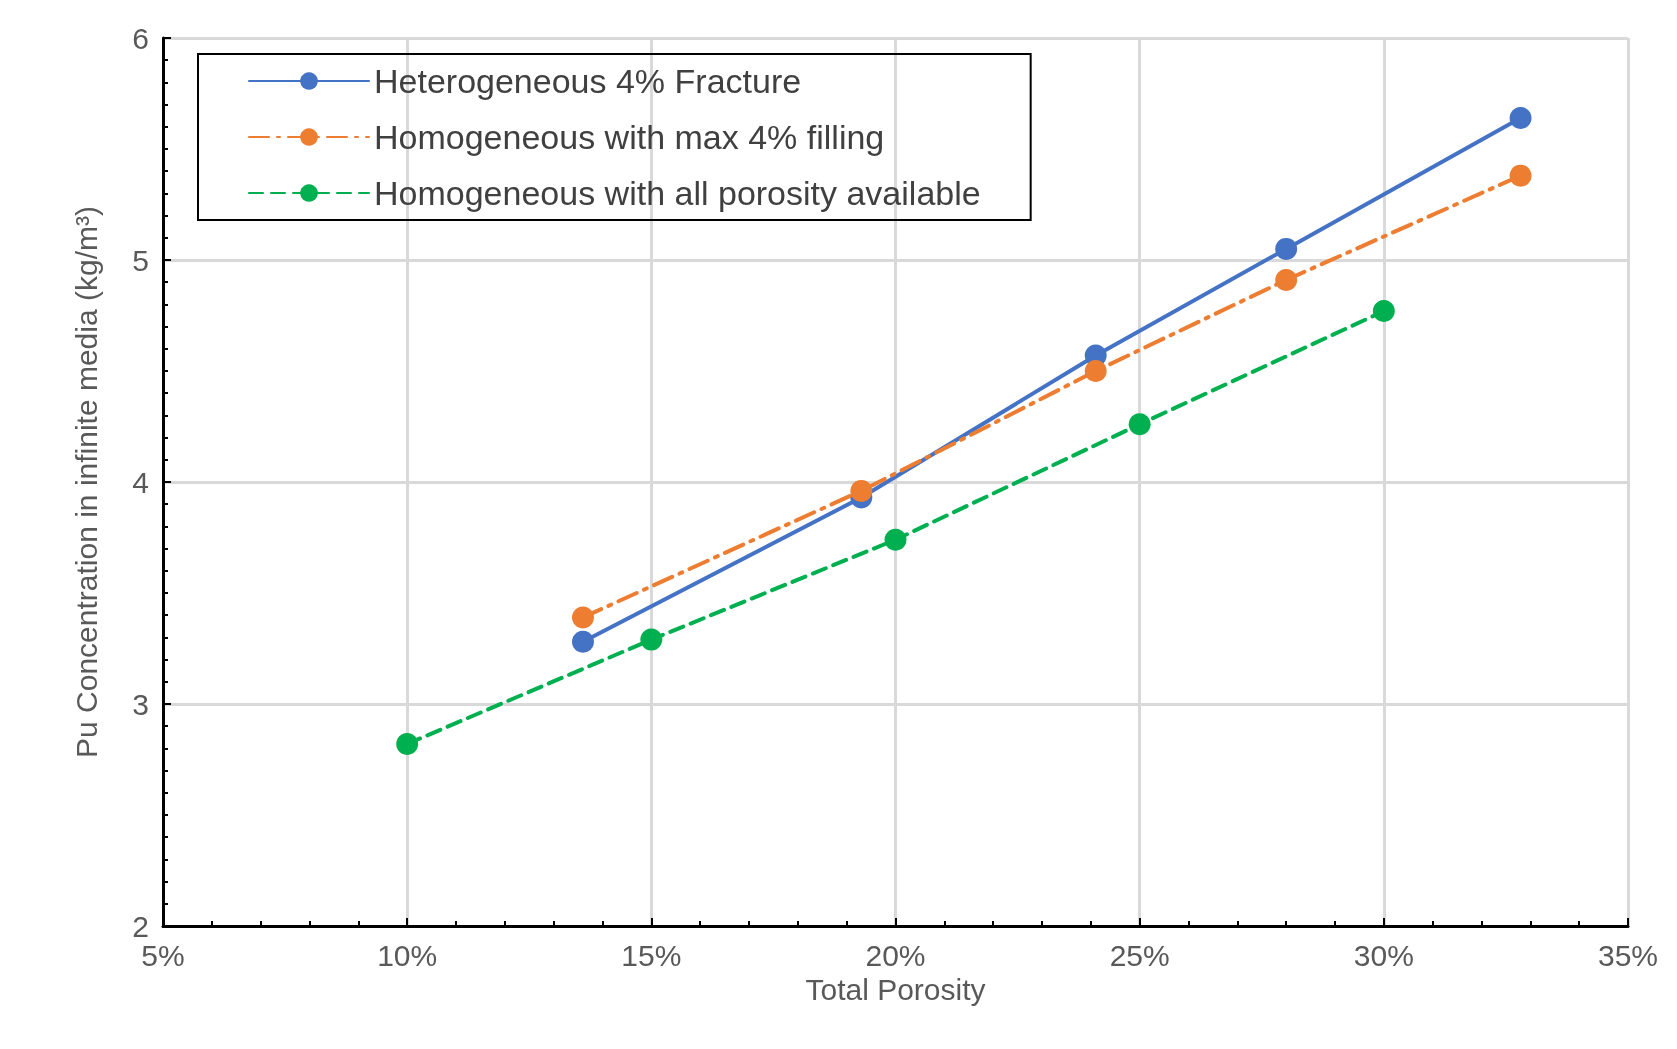 This screenshot has height=1049, width=1677. Describe the element at coordinates (629, 137) in the screenshot. I see `legend-label: Homogeneous with max 4% filling` at that location.